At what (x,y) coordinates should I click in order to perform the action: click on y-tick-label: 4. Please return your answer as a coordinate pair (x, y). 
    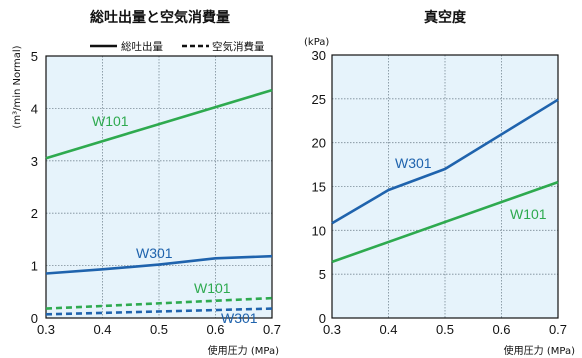
    Looking at the image, I should click on (34, 108).